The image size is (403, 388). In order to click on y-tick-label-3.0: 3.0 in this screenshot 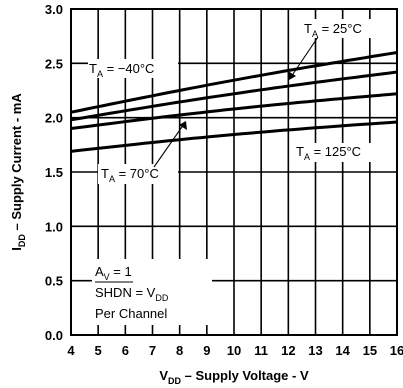, I will do `click(54, 9)`.